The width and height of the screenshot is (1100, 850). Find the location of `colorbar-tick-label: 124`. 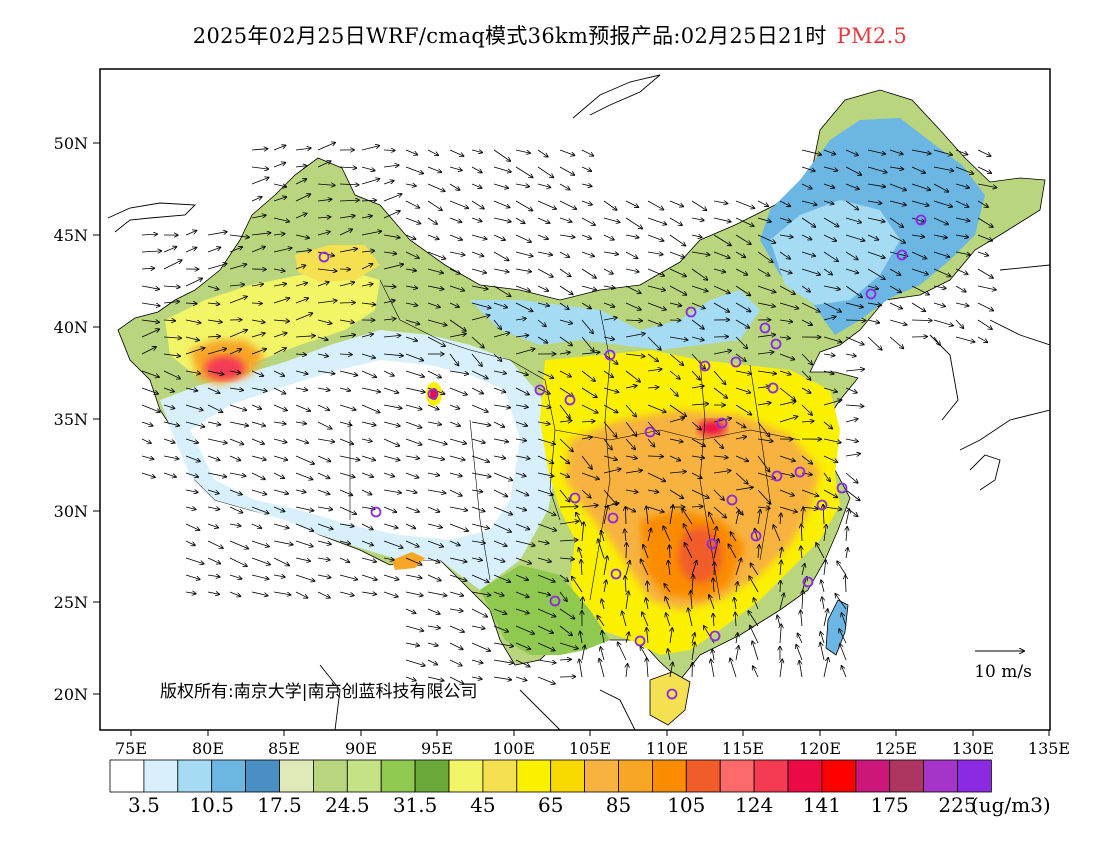

colorbar-tick-label: 124 is located at coordinates (754, 805).